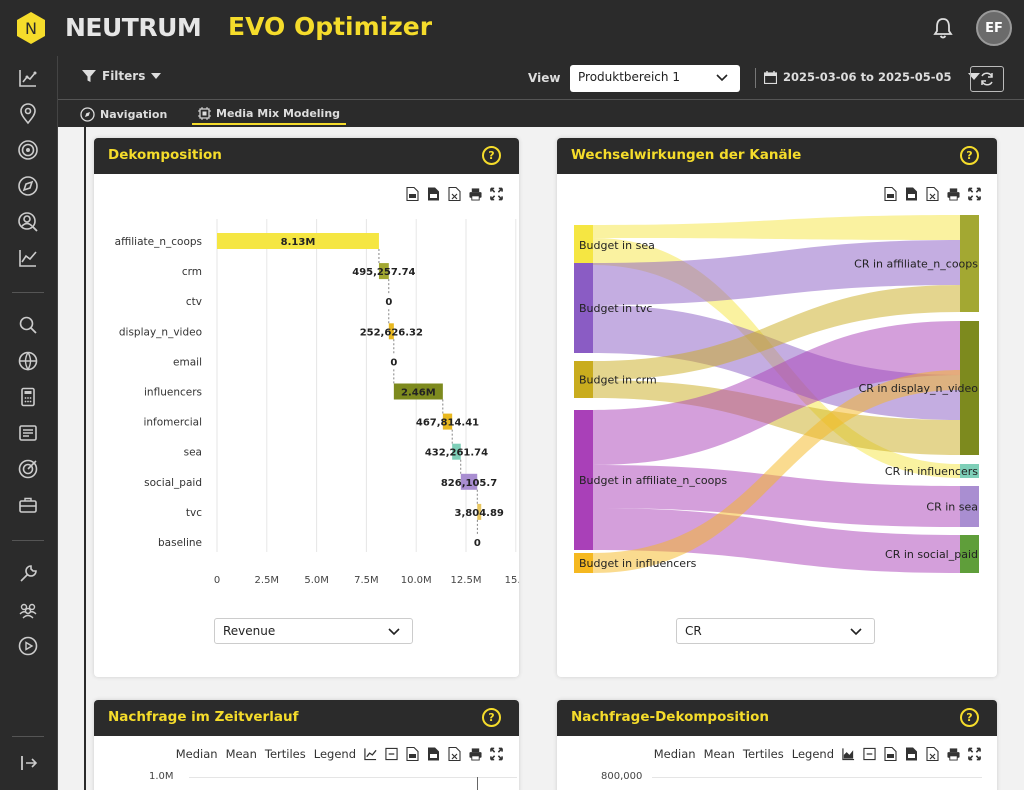 This screenshot has width=1024, height=790. Describe the element at coordinates (370, 754) in the screenshot. I see `line-chart-icon` at that location.